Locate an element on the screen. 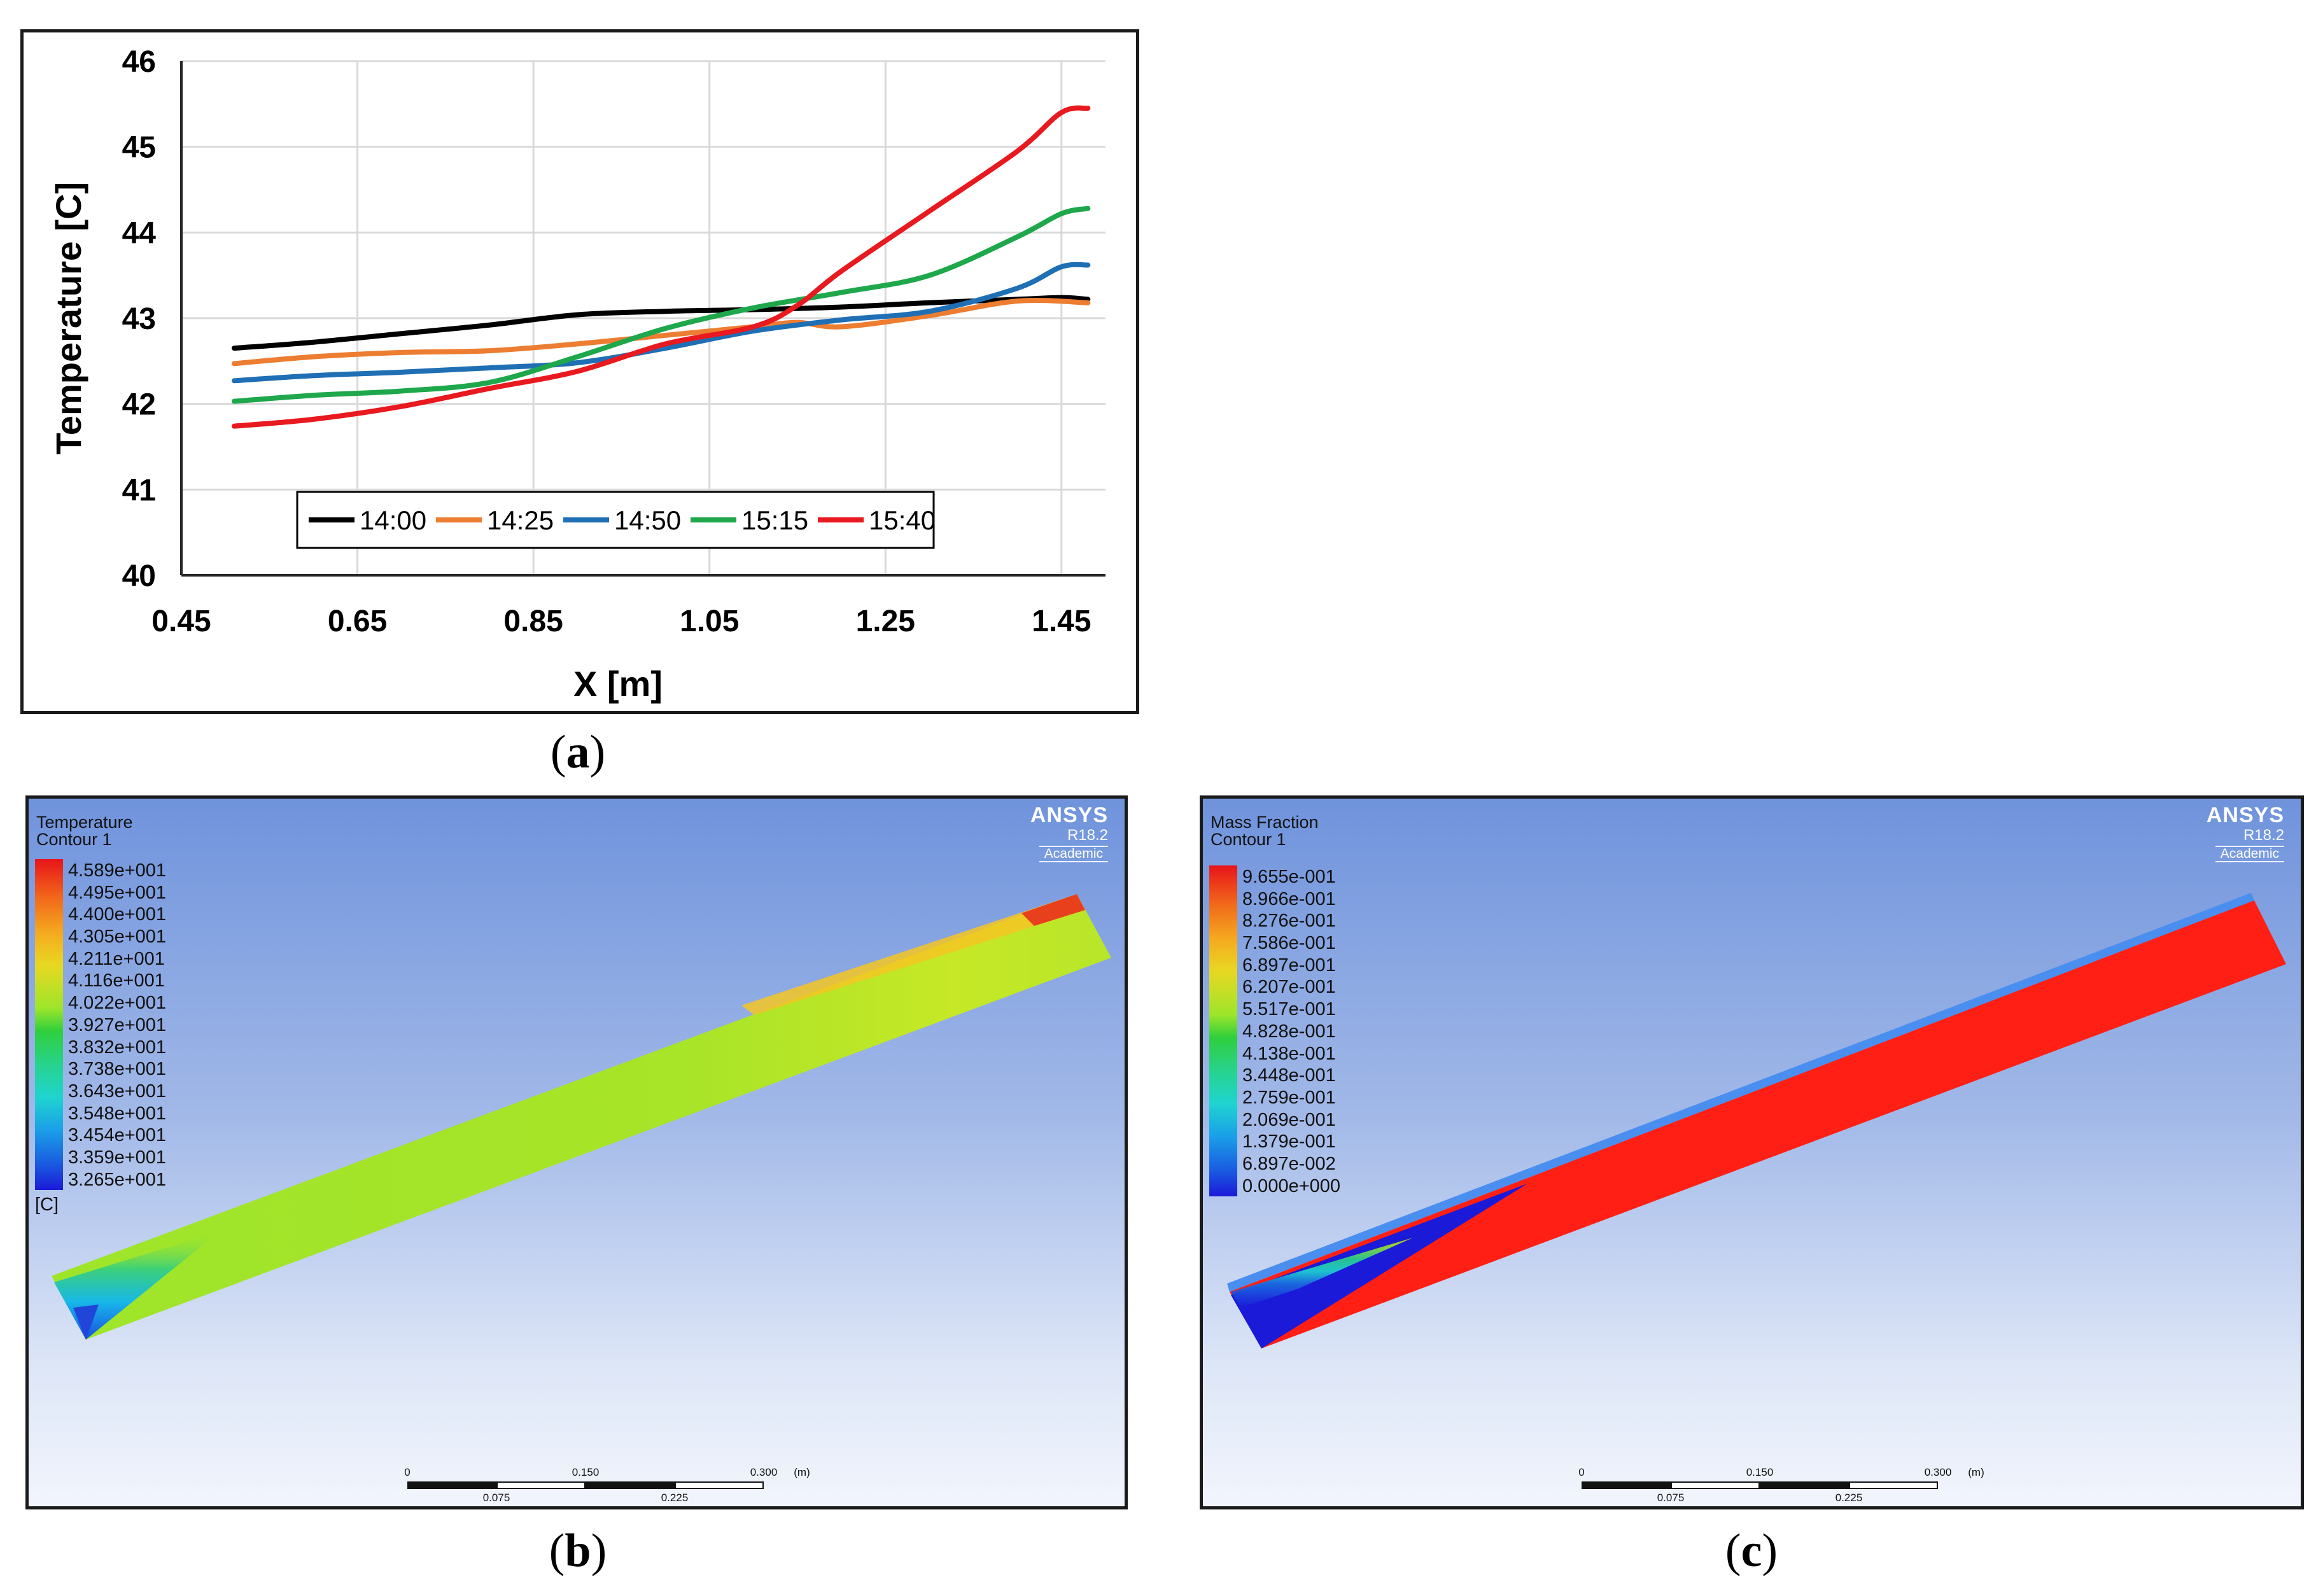 The height and width of the screenshot is (1596, 2316). legend-value: 4.116e+001 is located at coordinates (116, 980).